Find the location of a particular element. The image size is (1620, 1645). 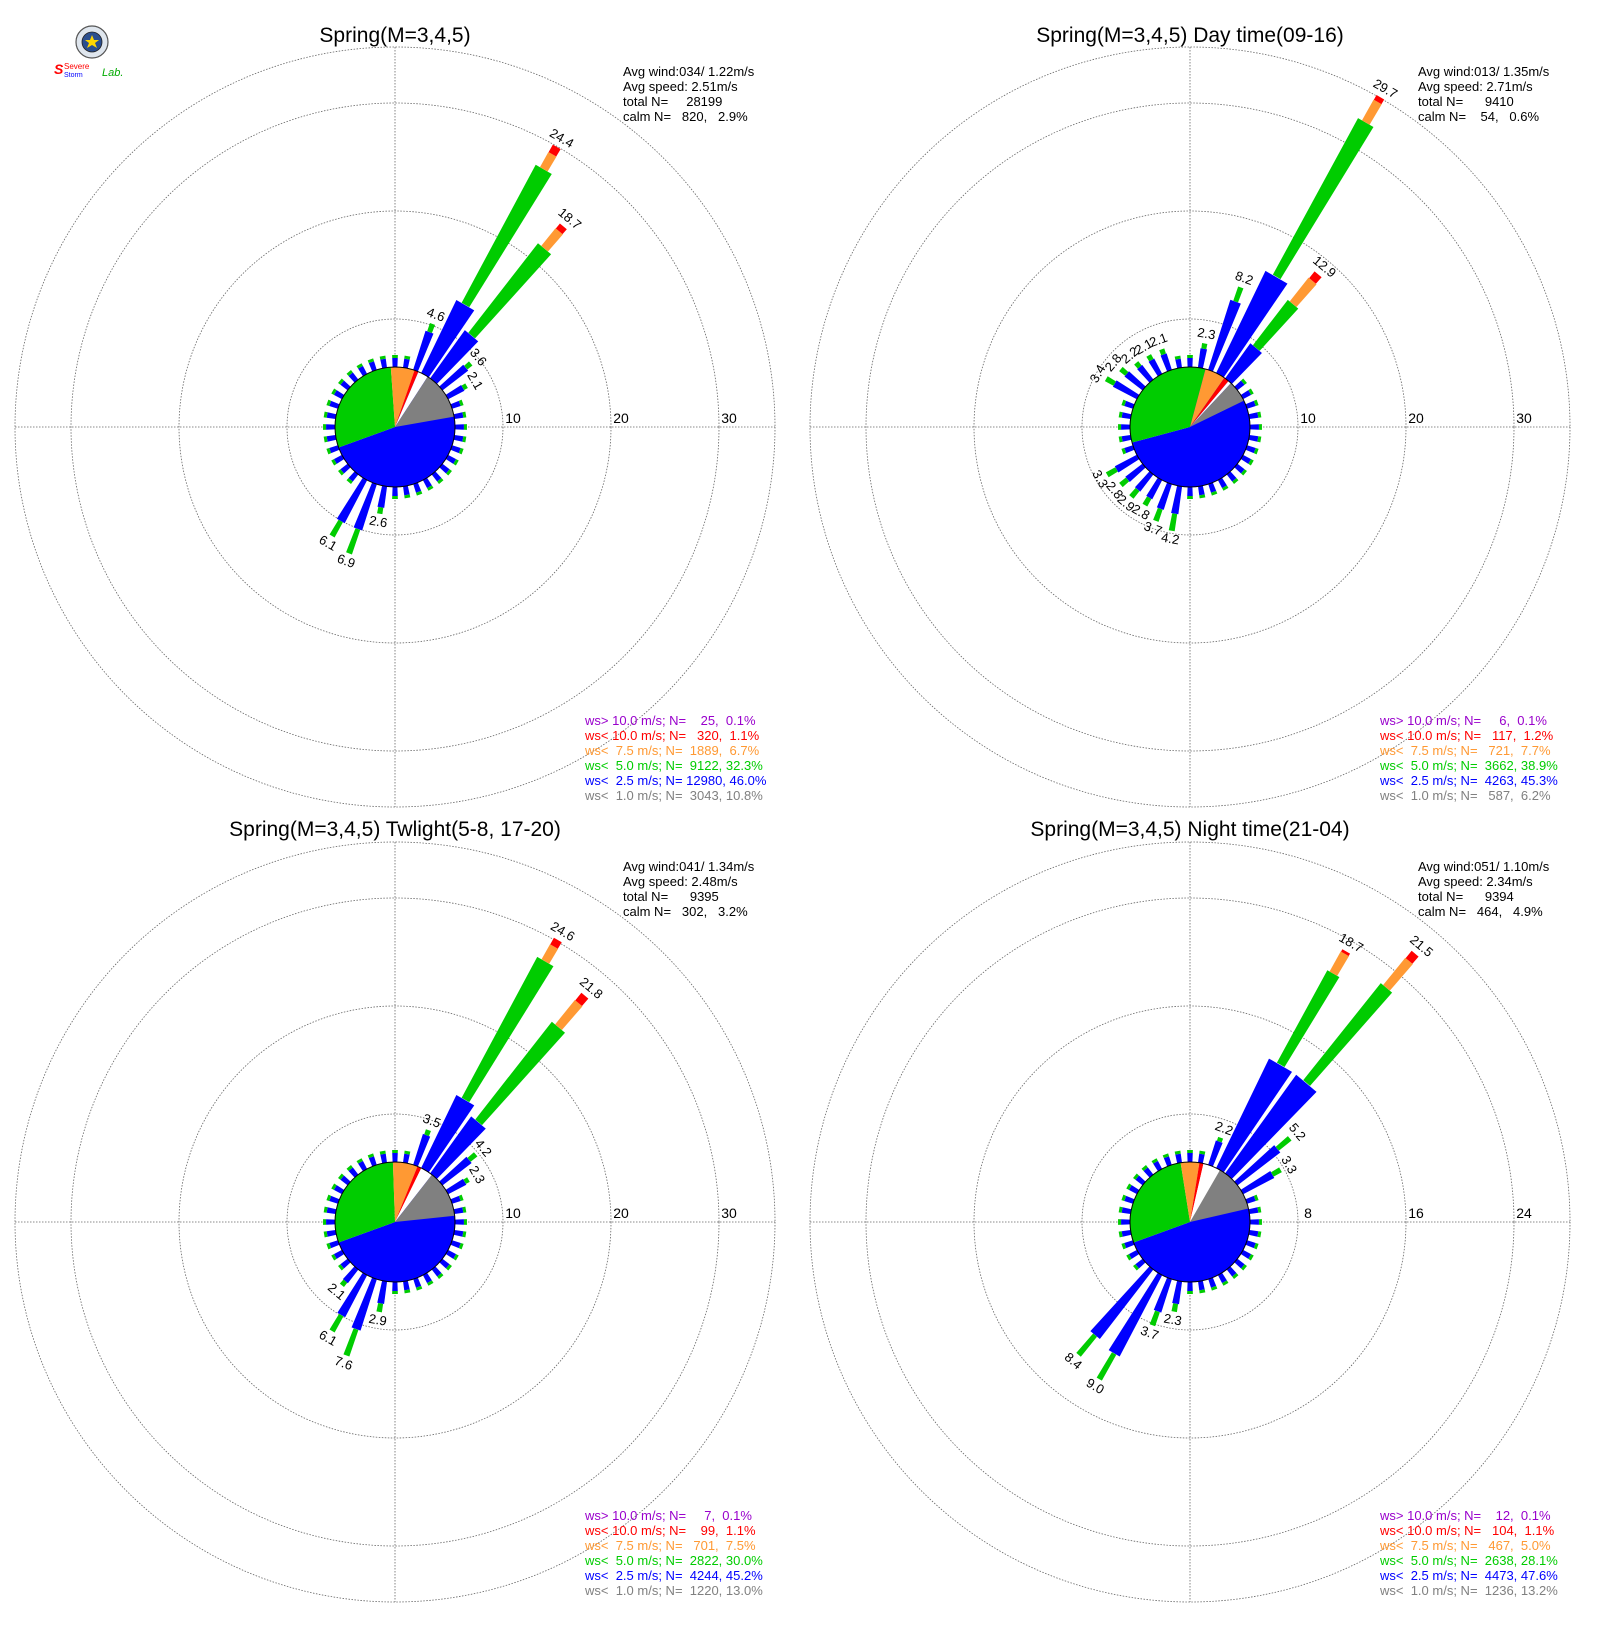

legend-entry-lt10: ws< 10.0 m/s; N= 104, 1.1% is located at coordinates (1467, 1530).